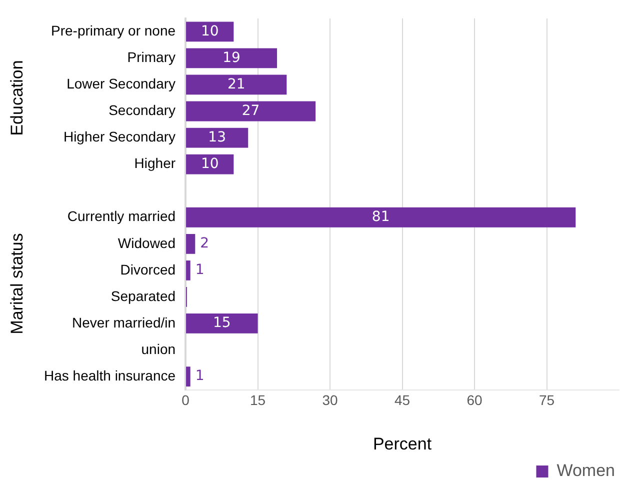 The image size is (623, 490). What do you see at coordinates (402, 400) in the screenshot?
I see `x-tick-label: 45` at bounding box center [402, 400].